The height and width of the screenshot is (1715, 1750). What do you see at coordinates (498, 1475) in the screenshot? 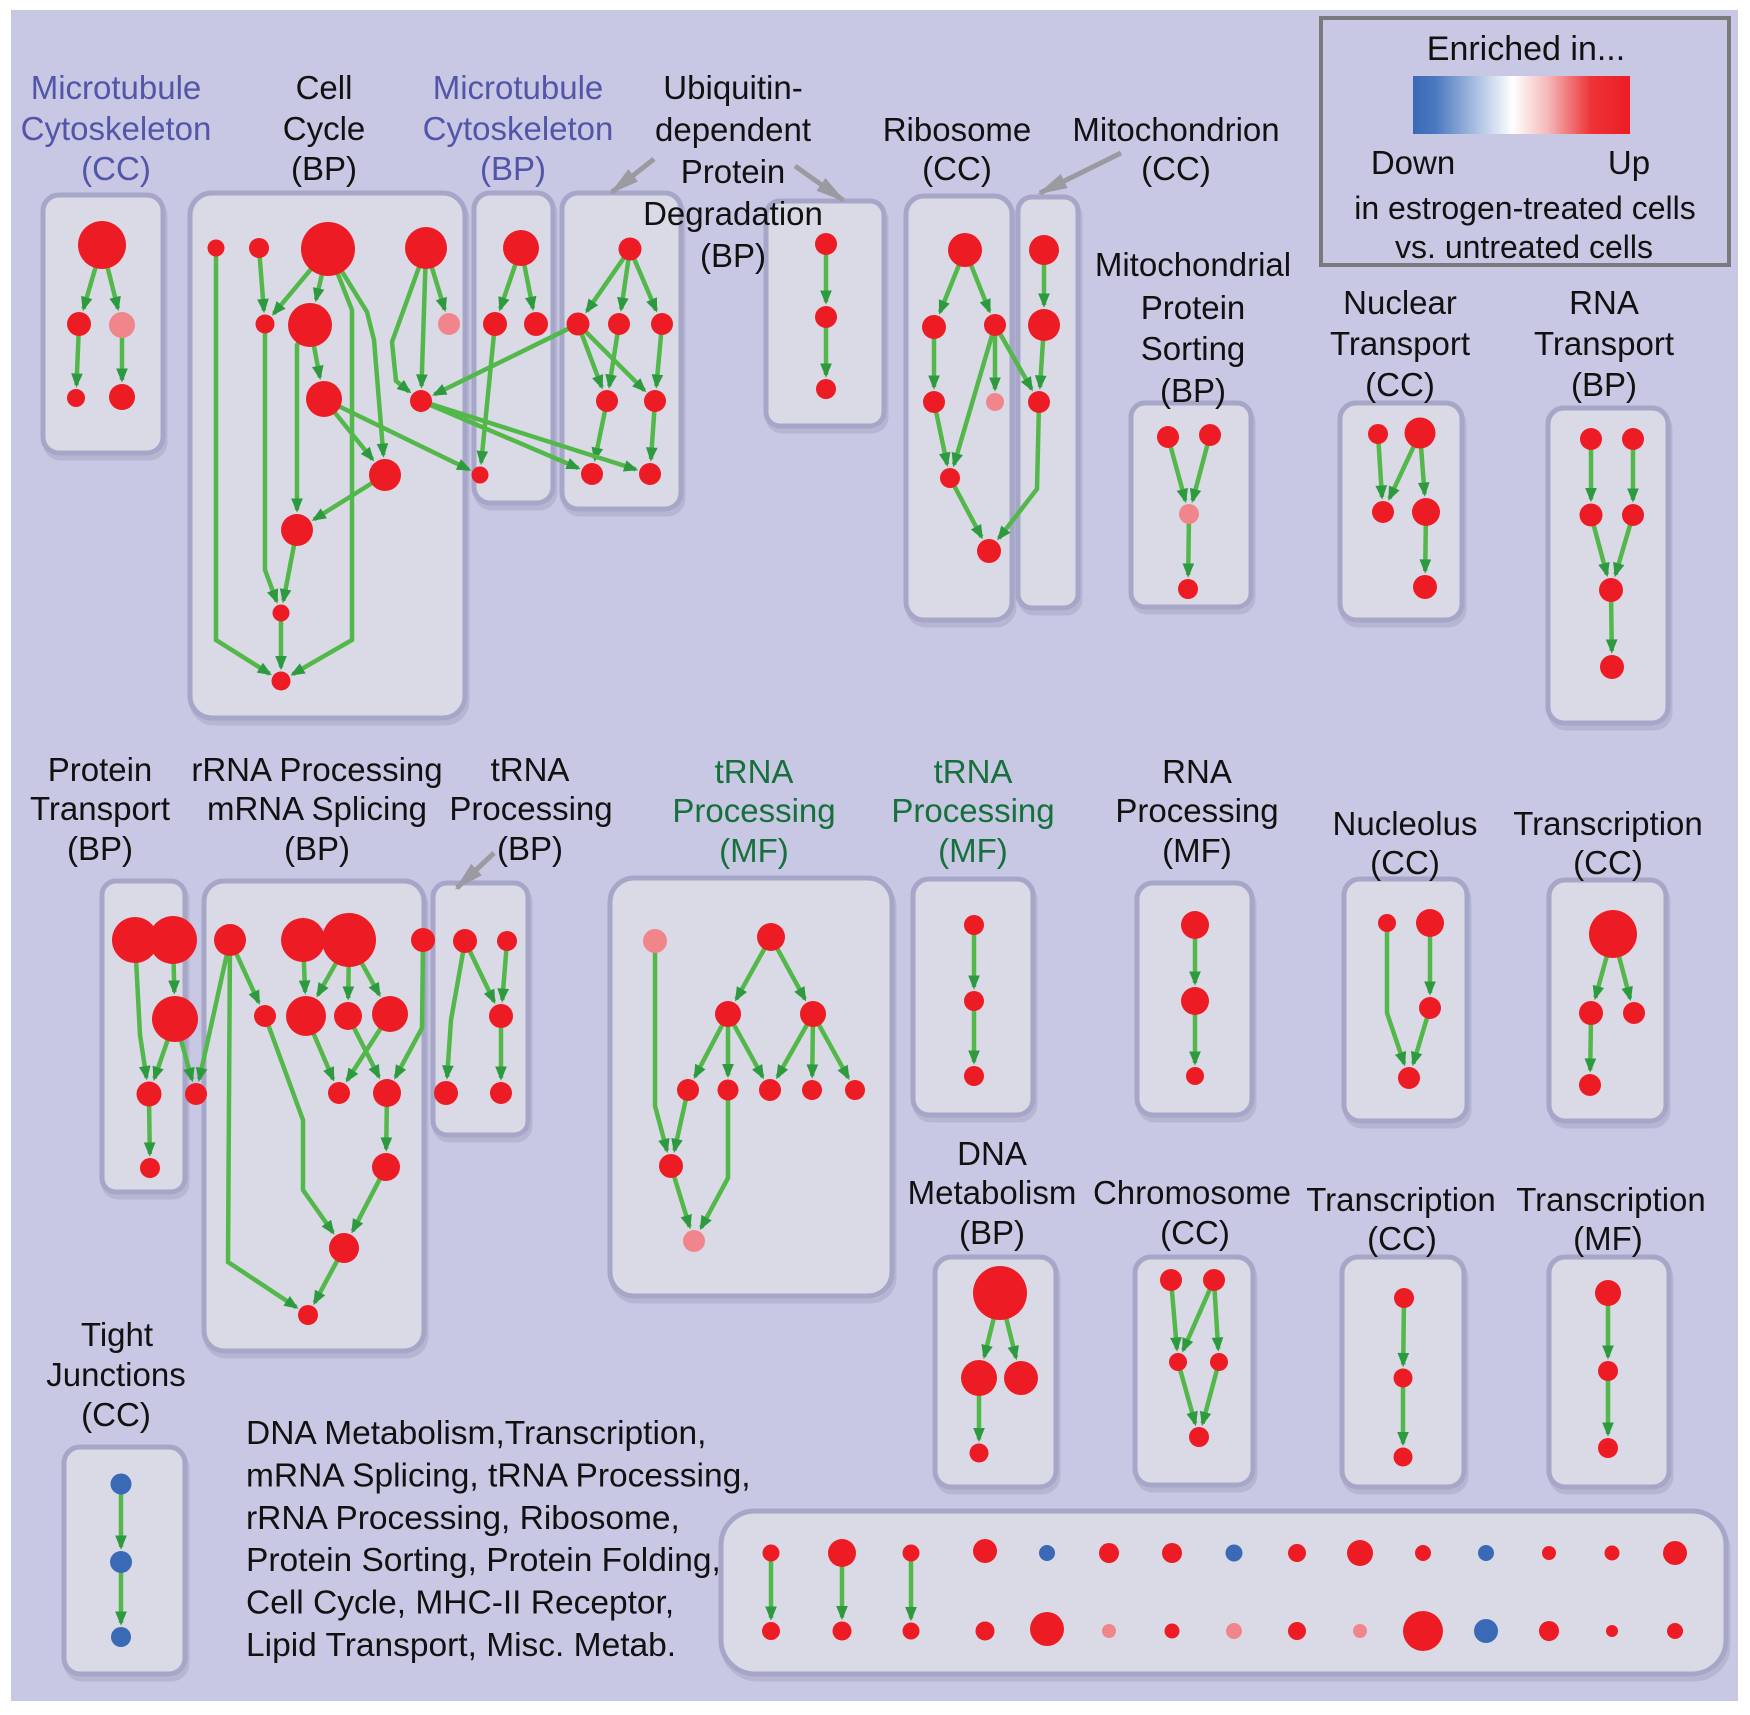
I see `svg-text:mRNA Splicing, tRNA Processing: mRNA Splicing, tRNA Processing,` at bounding box center [498, 1475].